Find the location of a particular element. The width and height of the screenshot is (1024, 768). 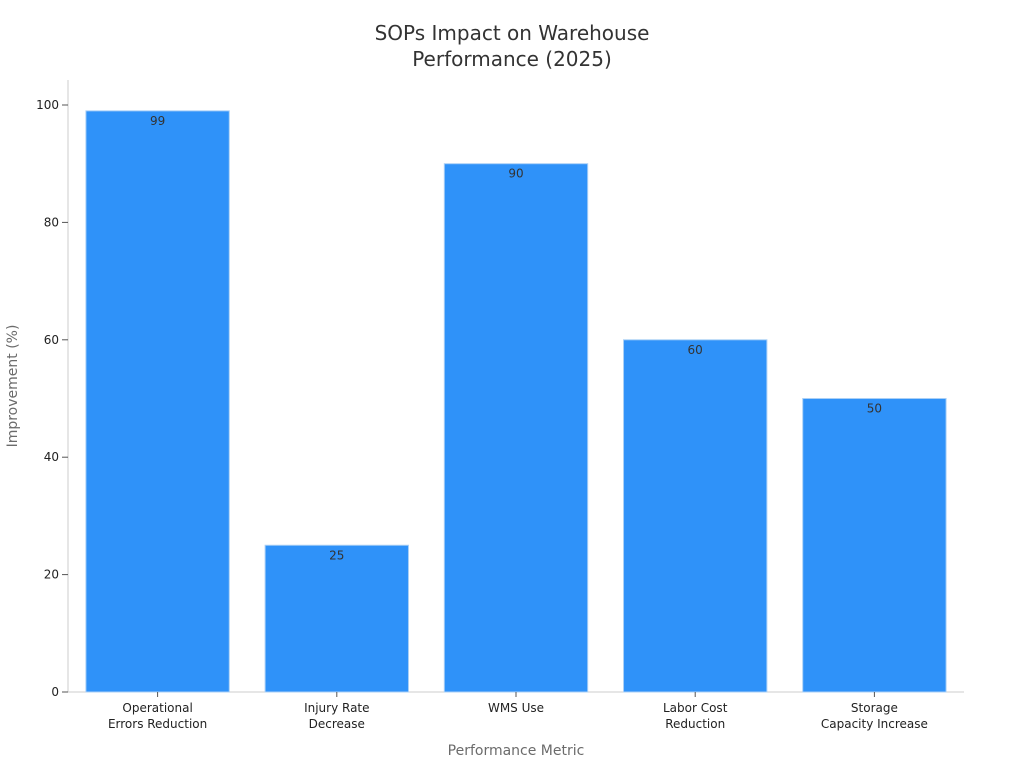

y-ticks: 0 20 40 60 80 100 is located at coordinates (52, 398).